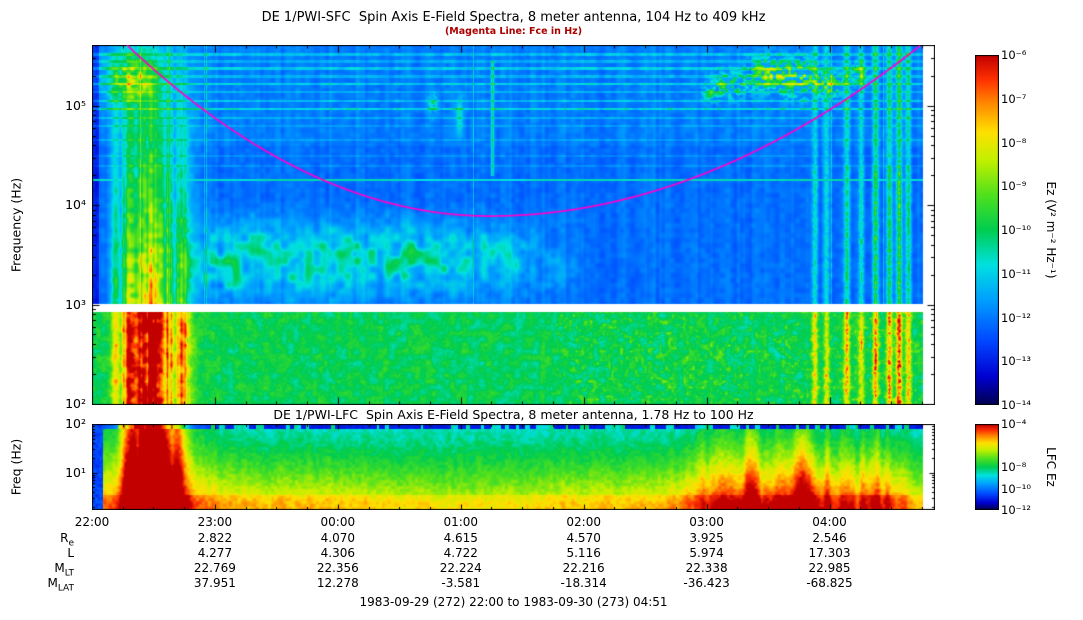  Describe the element at coordinates (829, 538) in the screenshot. I see `ephemeris-value: 2.546` at that location.